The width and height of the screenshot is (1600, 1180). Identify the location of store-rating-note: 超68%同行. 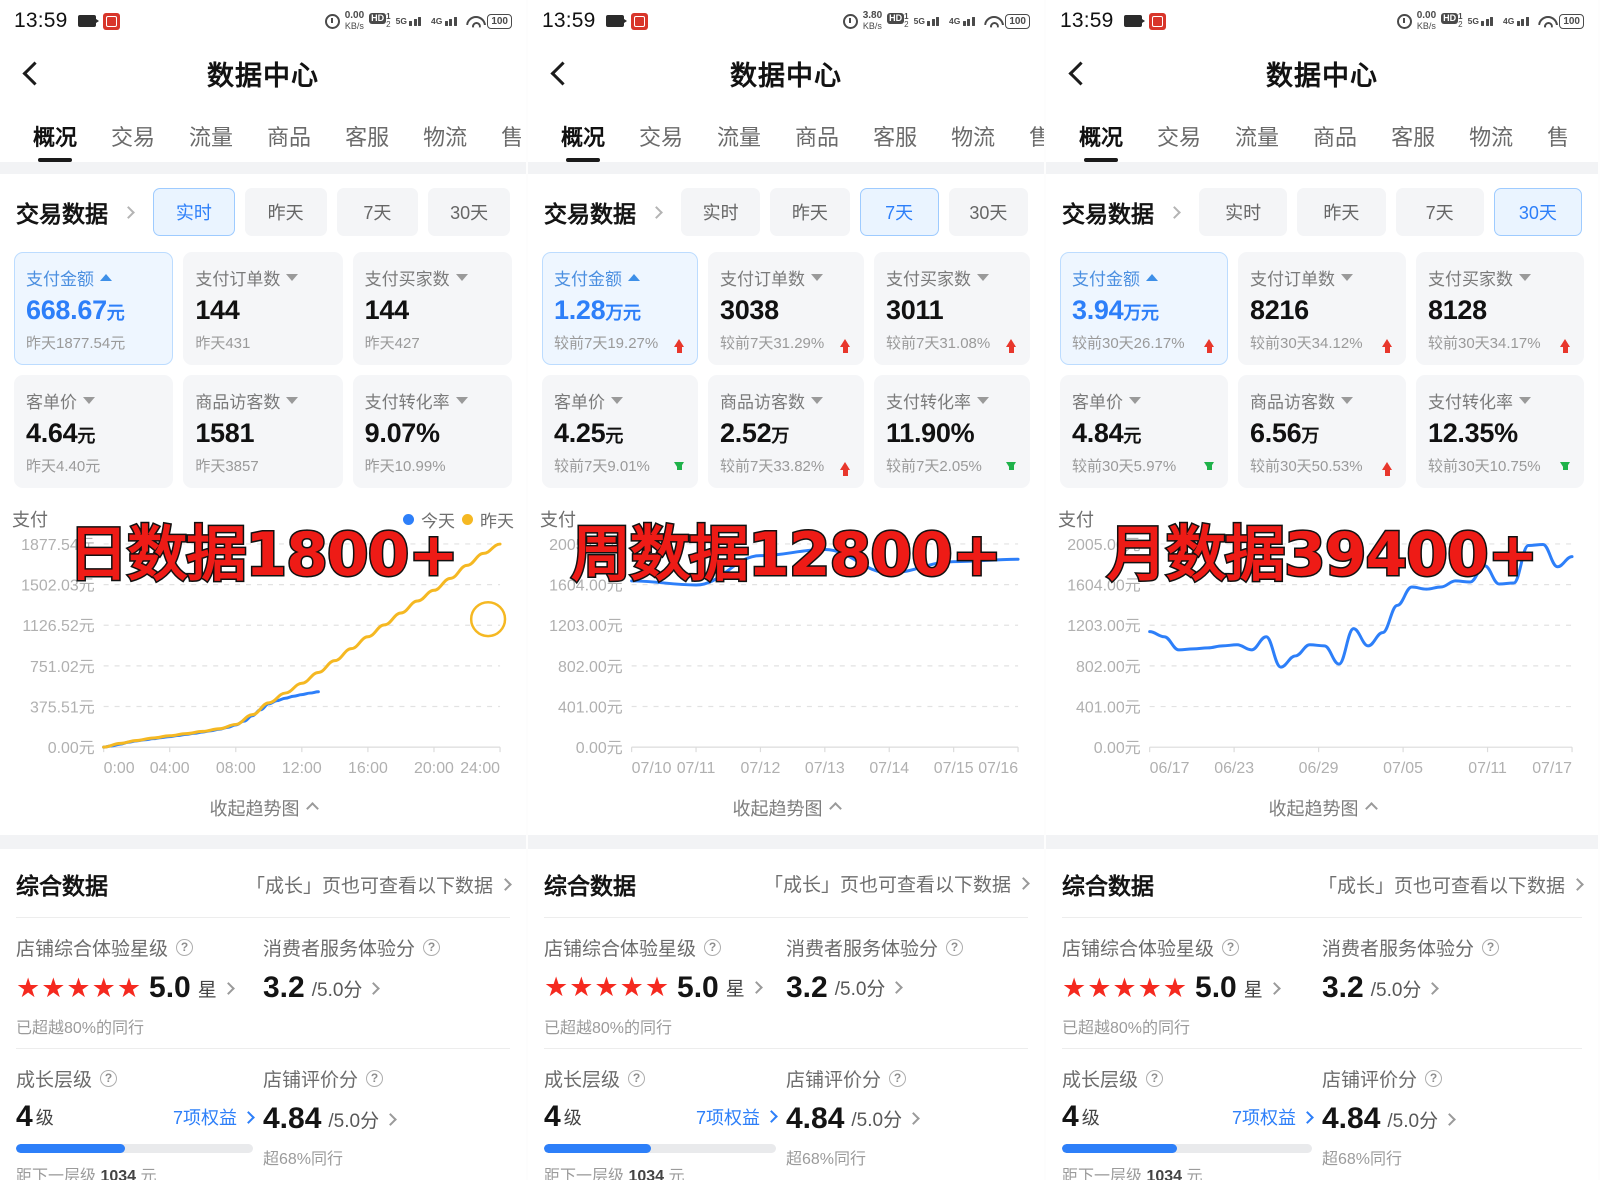
(1362, 1160).